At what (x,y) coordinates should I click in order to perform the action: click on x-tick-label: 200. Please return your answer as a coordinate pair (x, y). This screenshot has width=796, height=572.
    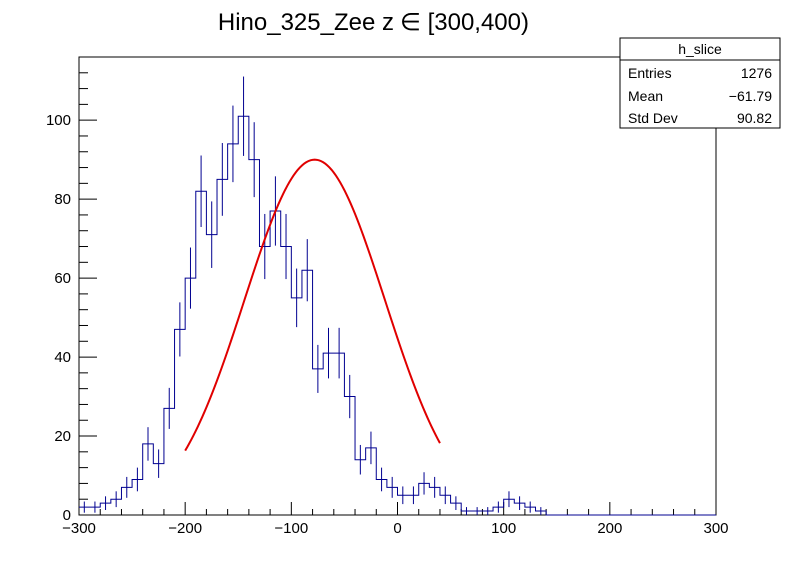
    Looking at the image, I should click on (609, 528).